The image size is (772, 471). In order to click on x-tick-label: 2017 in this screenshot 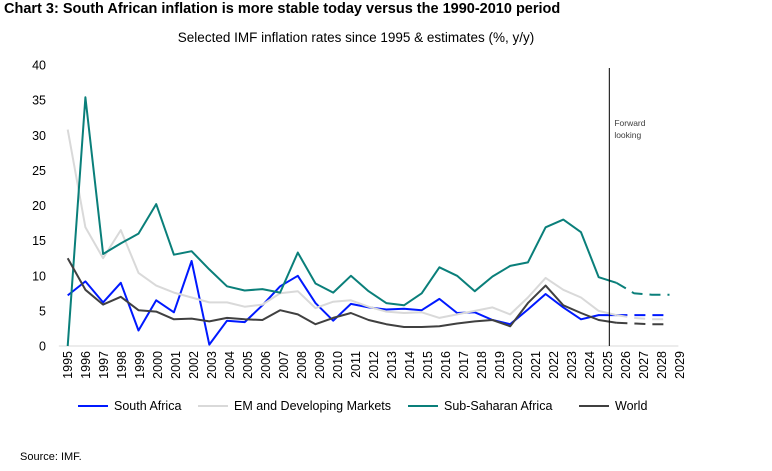, I will do `click(464, 365)`.